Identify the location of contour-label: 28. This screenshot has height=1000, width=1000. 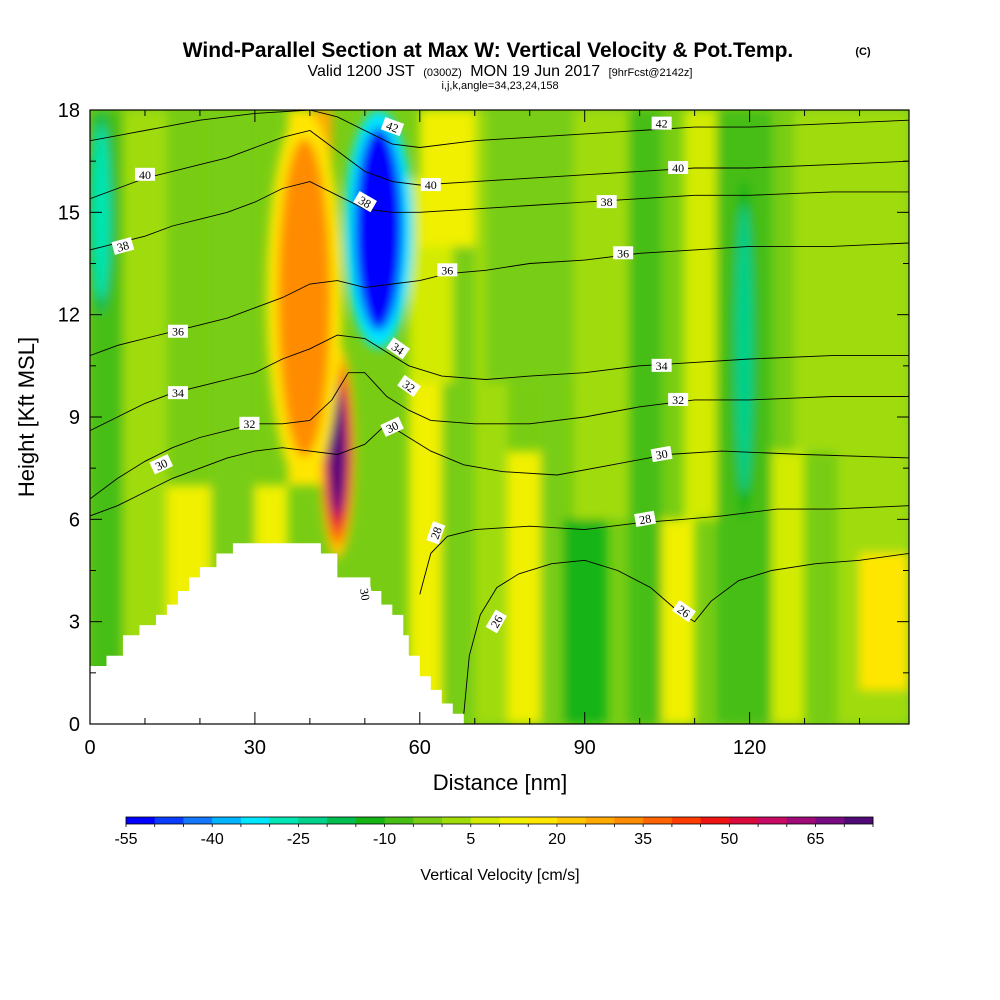
(436, 533).